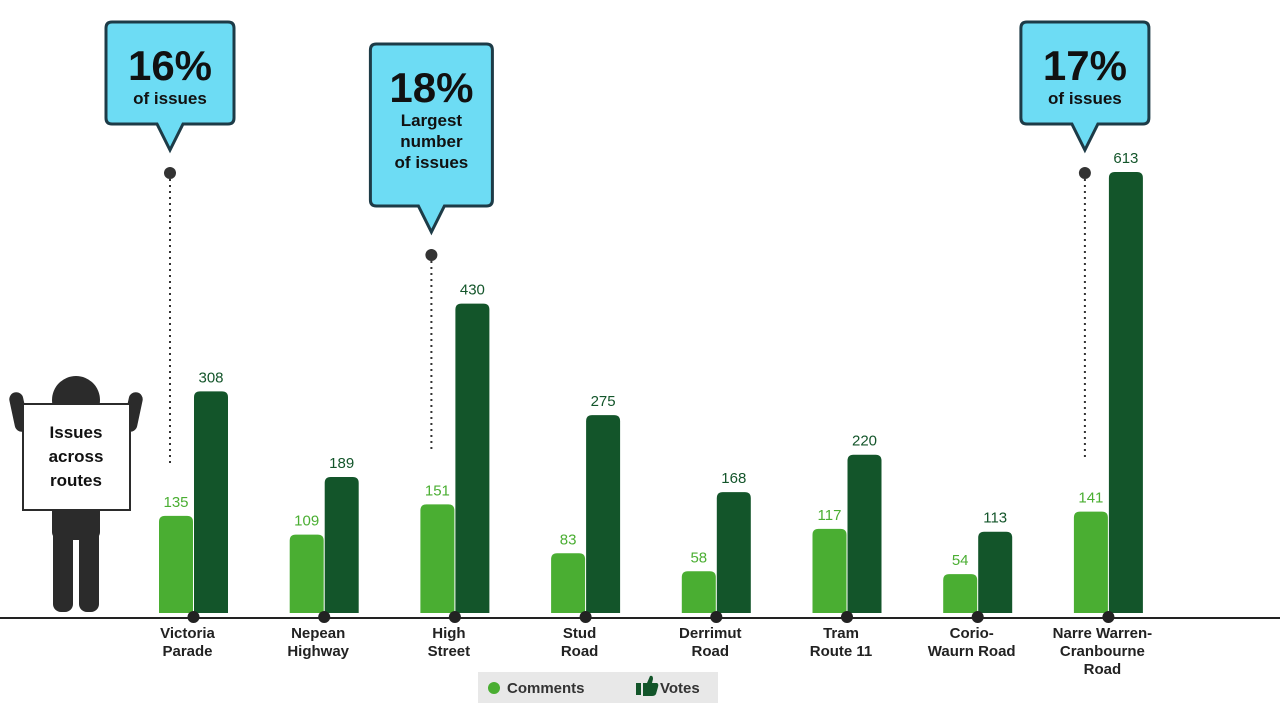 This screenshot has width=1280, height=720. I want to click on comments-value-label: 58, so click(698, 557).